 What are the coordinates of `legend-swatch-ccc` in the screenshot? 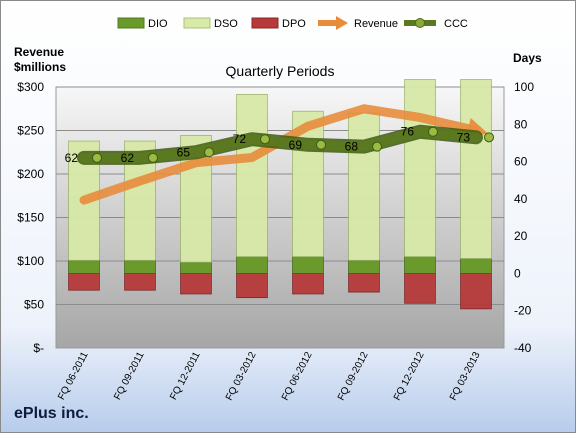 It's located at (420, 23).